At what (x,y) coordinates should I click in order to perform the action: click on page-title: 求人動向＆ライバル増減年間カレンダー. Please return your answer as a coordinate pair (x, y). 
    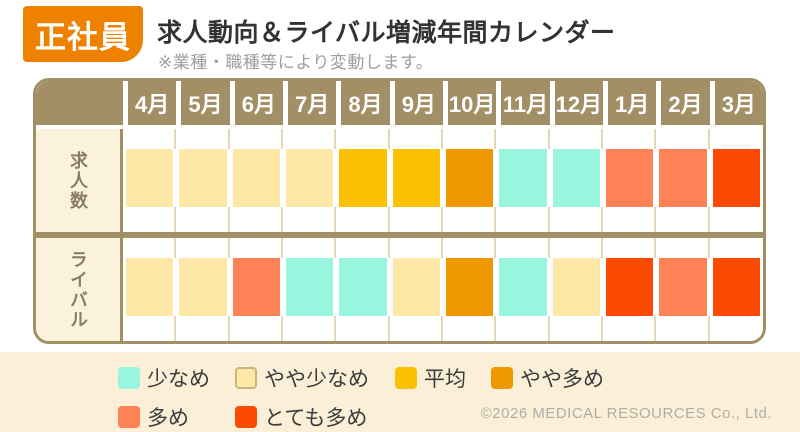
    Looking at the image, I should click on (386, 33).